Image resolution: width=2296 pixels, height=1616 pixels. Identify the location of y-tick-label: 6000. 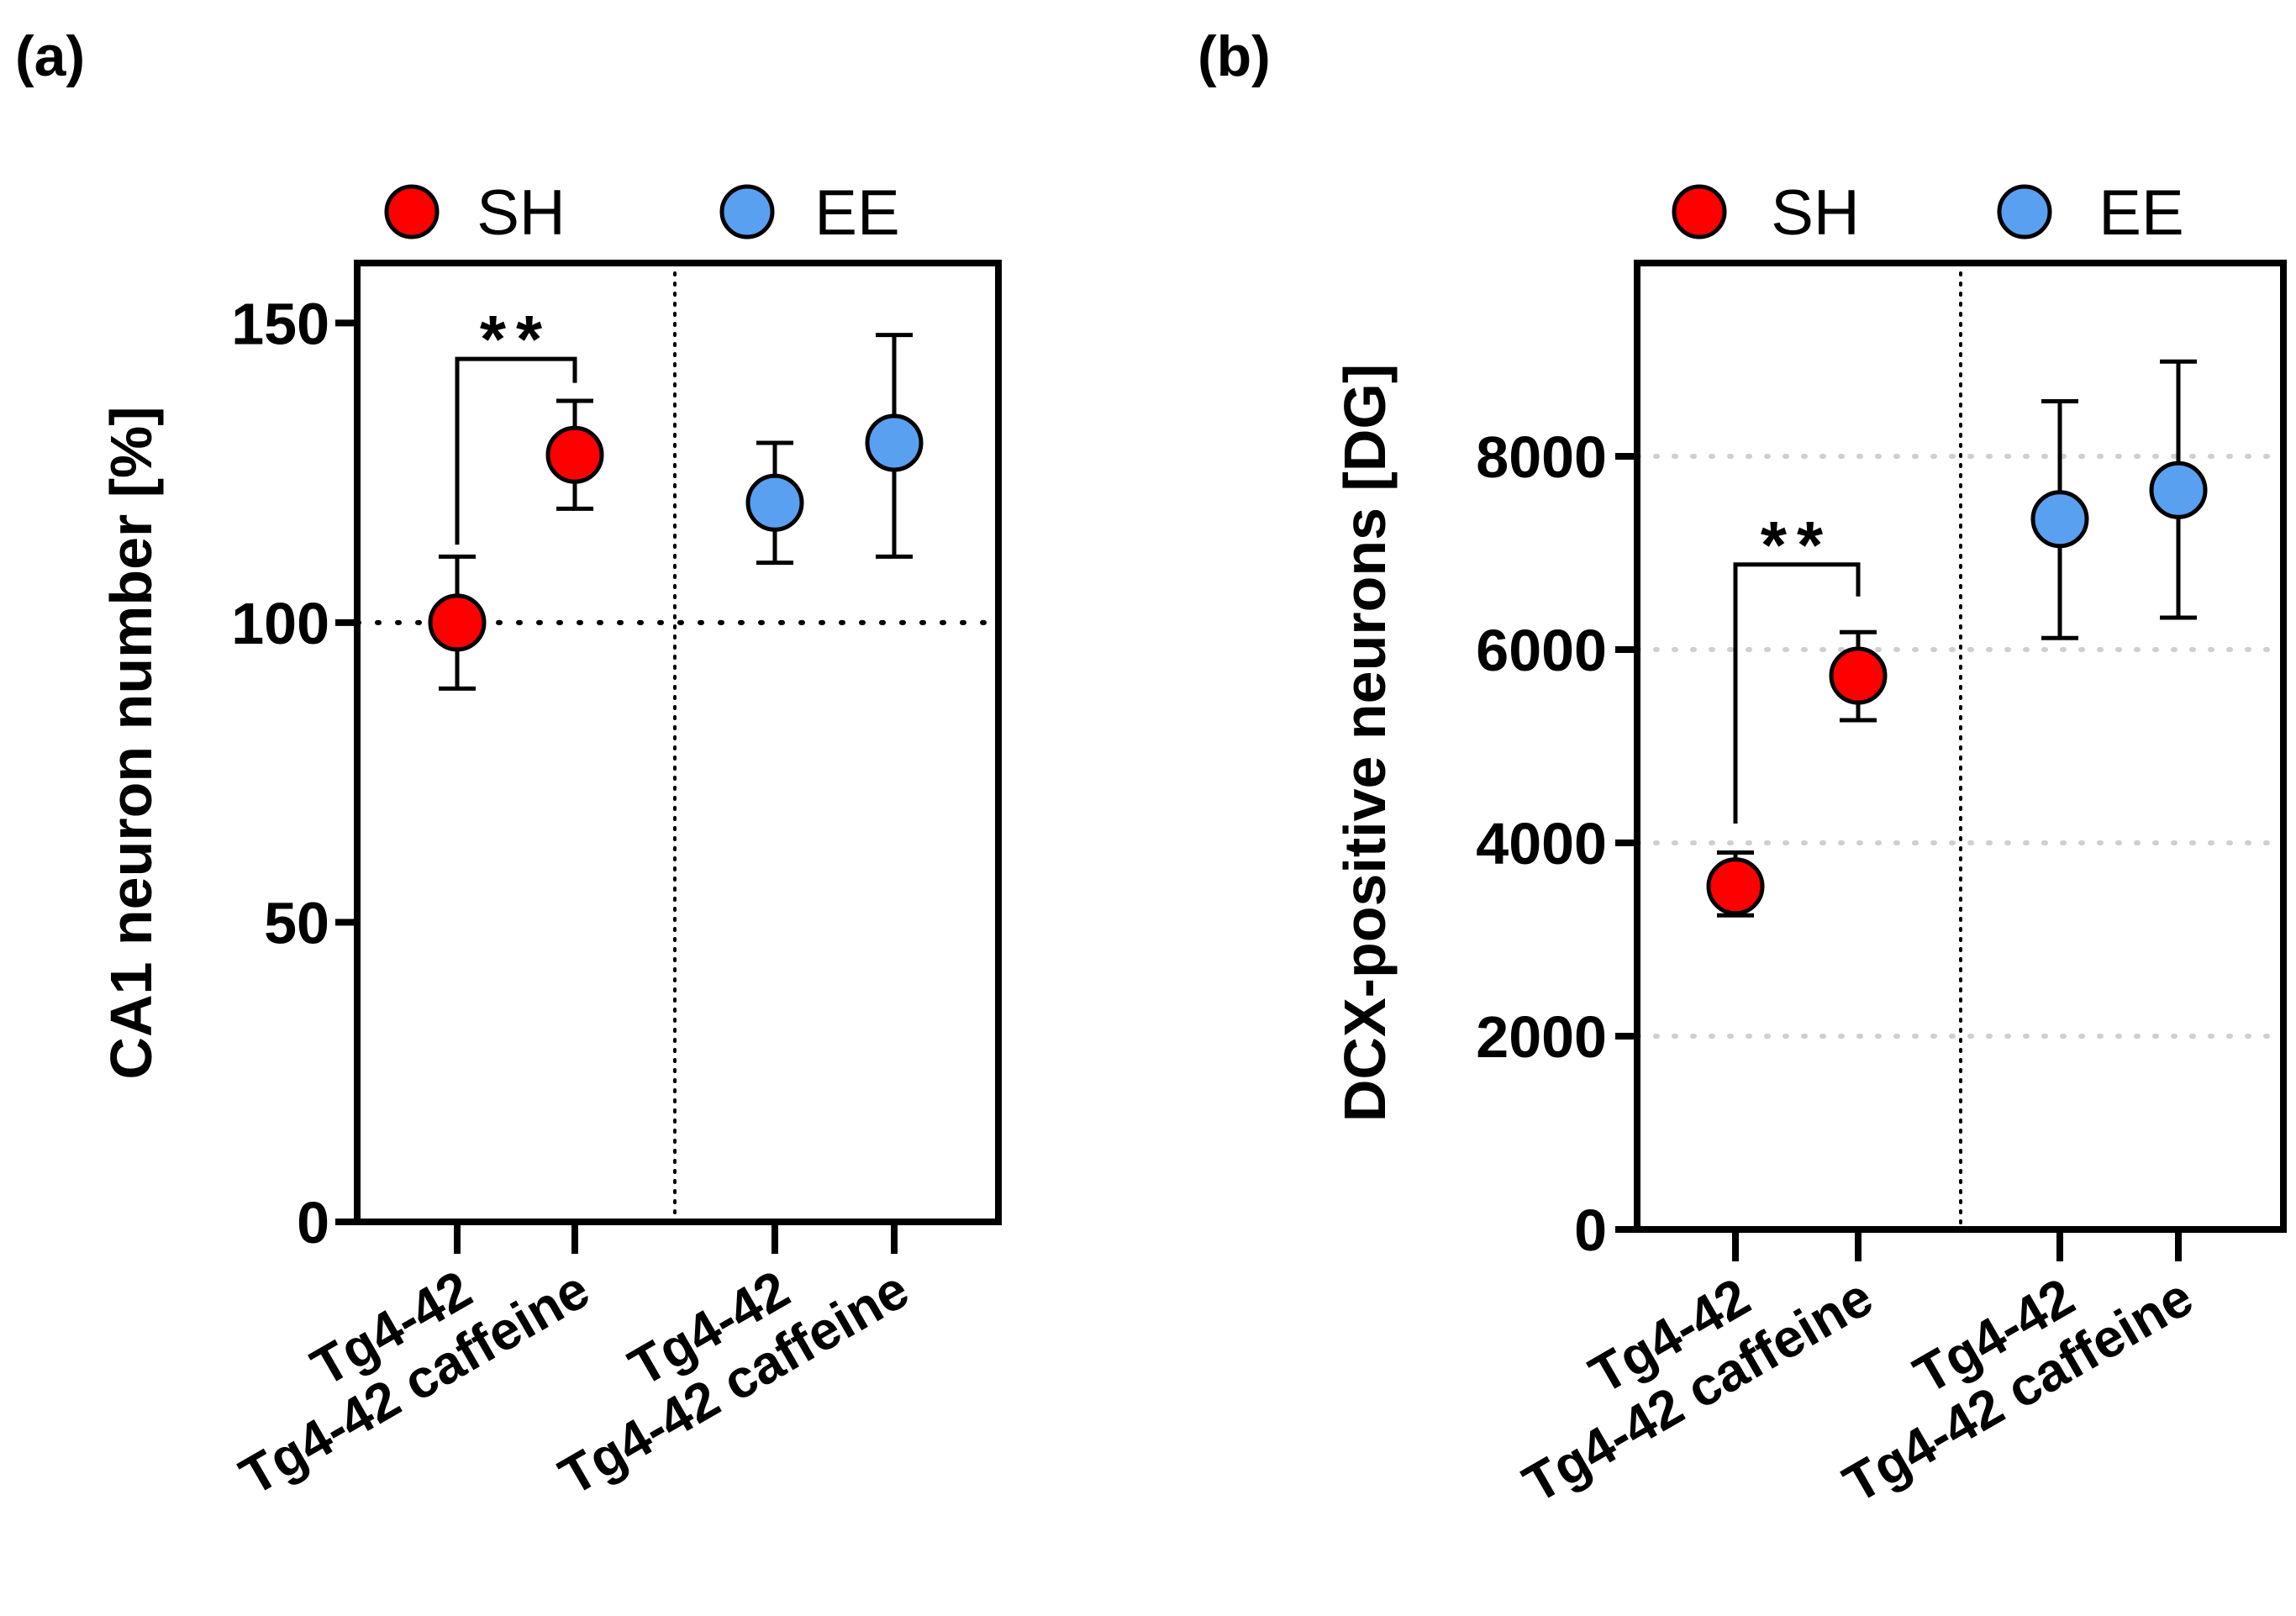
(1541, 650).